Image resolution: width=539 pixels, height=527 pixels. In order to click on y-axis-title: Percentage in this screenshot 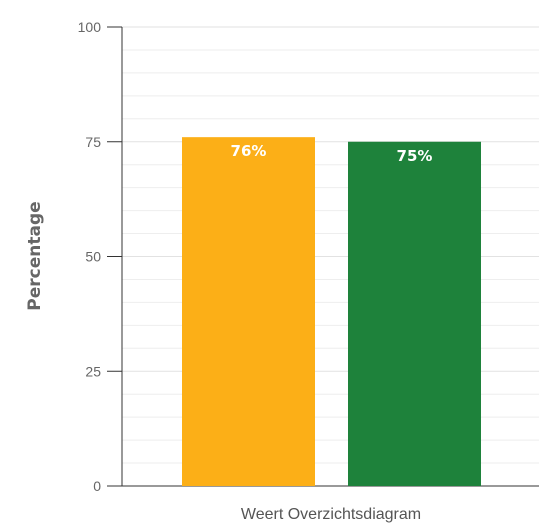, I will do `click(35, 255)`.